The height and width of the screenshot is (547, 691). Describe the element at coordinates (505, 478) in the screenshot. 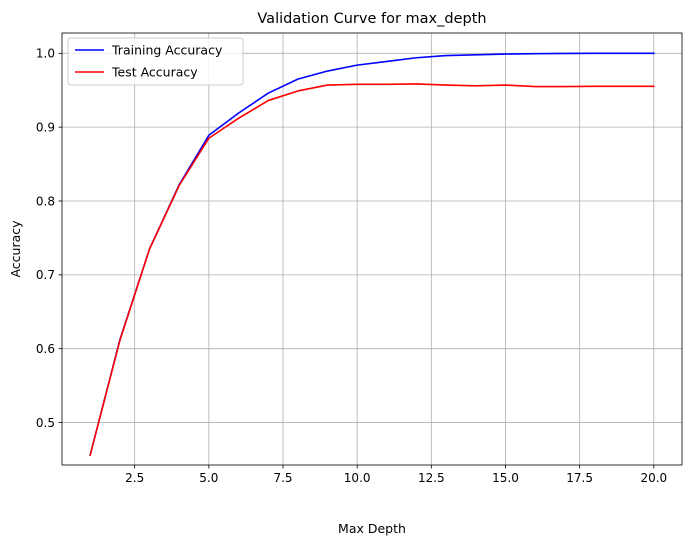

I see `x-tick-label: 15.0` at that location.